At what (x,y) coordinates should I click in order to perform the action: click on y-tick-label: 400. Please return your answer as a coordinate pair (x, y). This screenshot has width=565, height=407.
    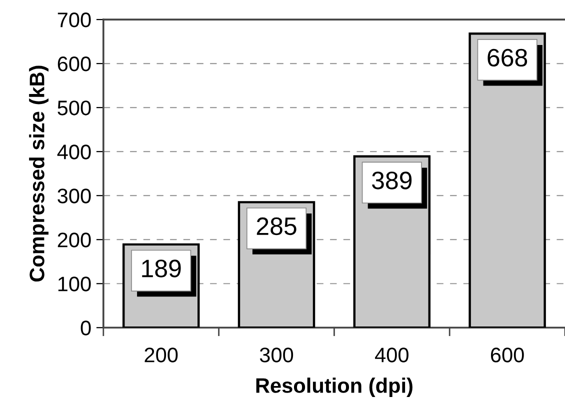
    Looking at the image, I should click on (74, 152).